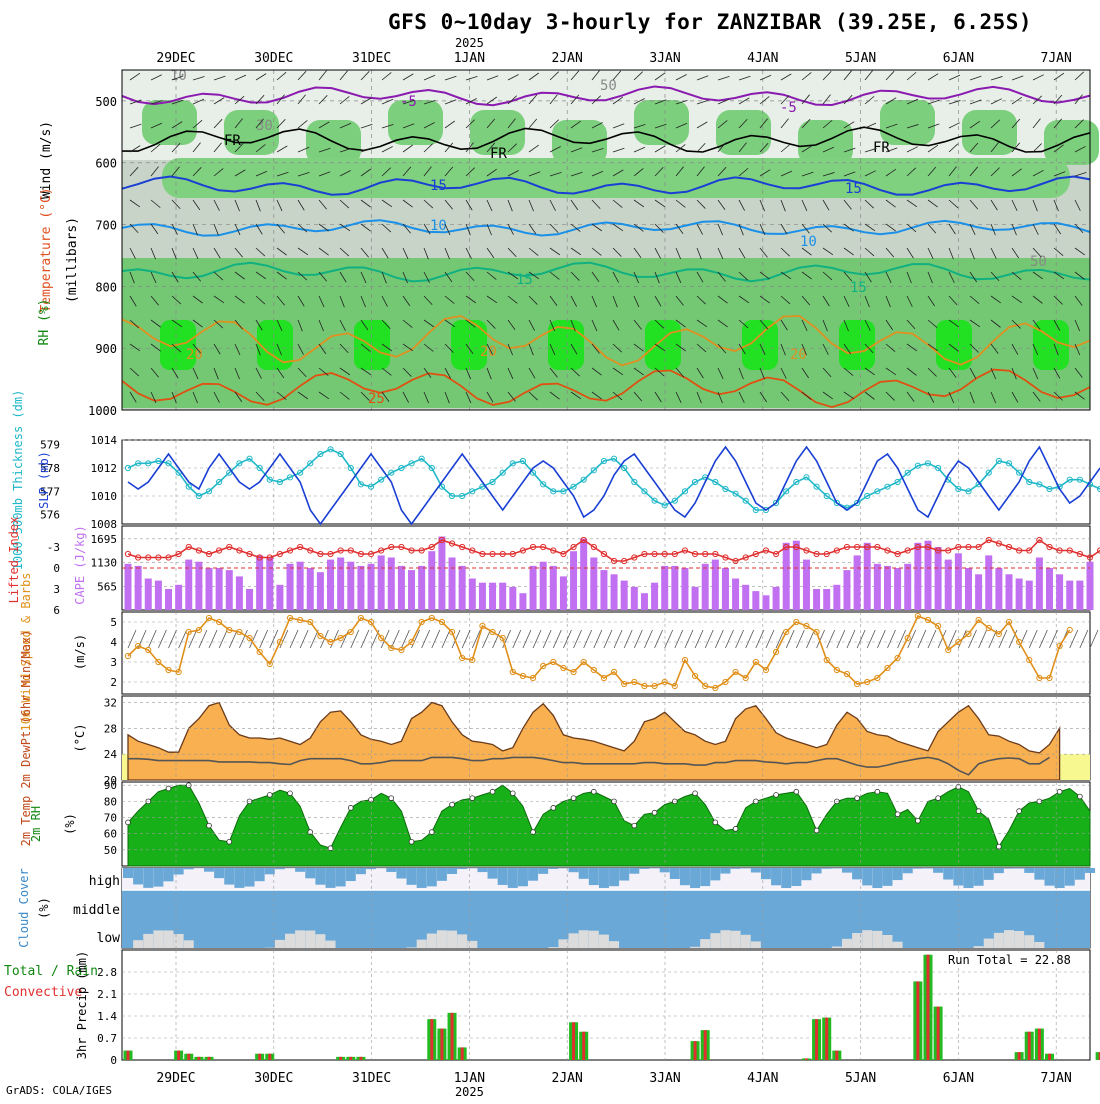  I want to click on date-label-top: 5JAN, so click(860, 58).